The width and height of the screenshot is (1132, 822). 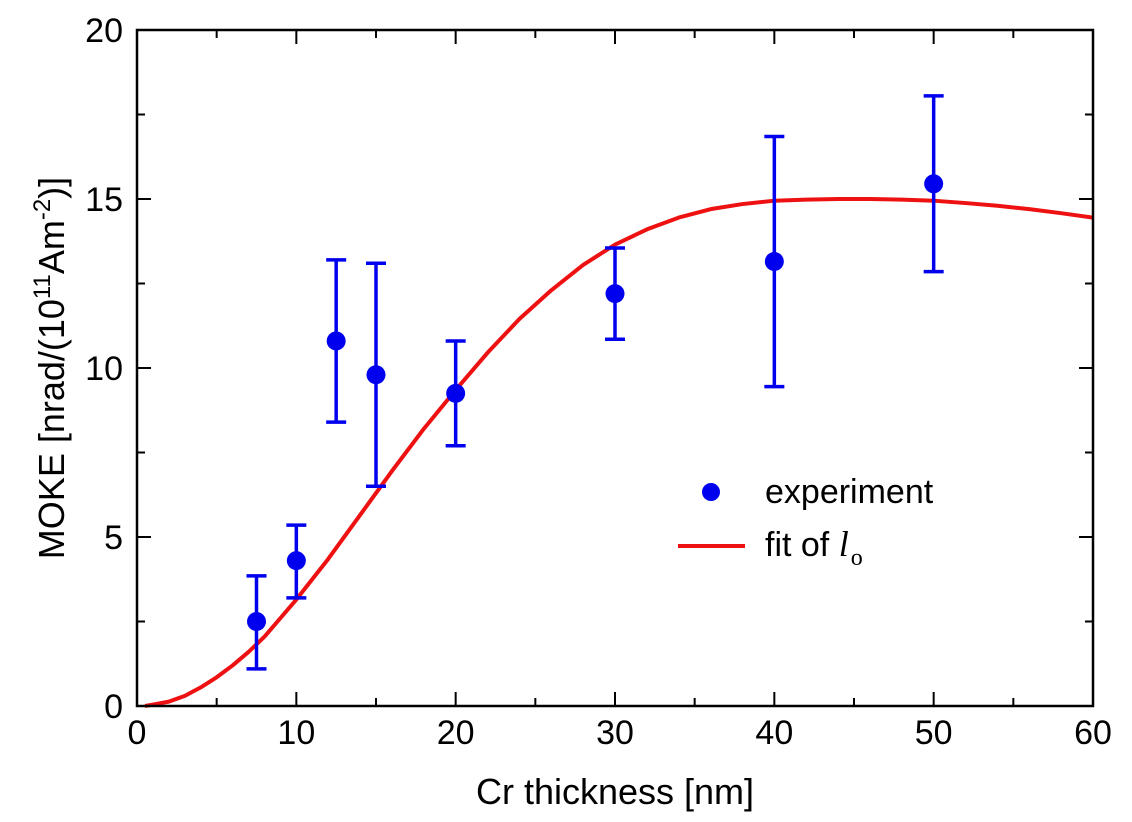 What do you see at coordinates (113, 707) in the screenshot?
I see `y-tick-label: 0` at bounding box center [113, 707].